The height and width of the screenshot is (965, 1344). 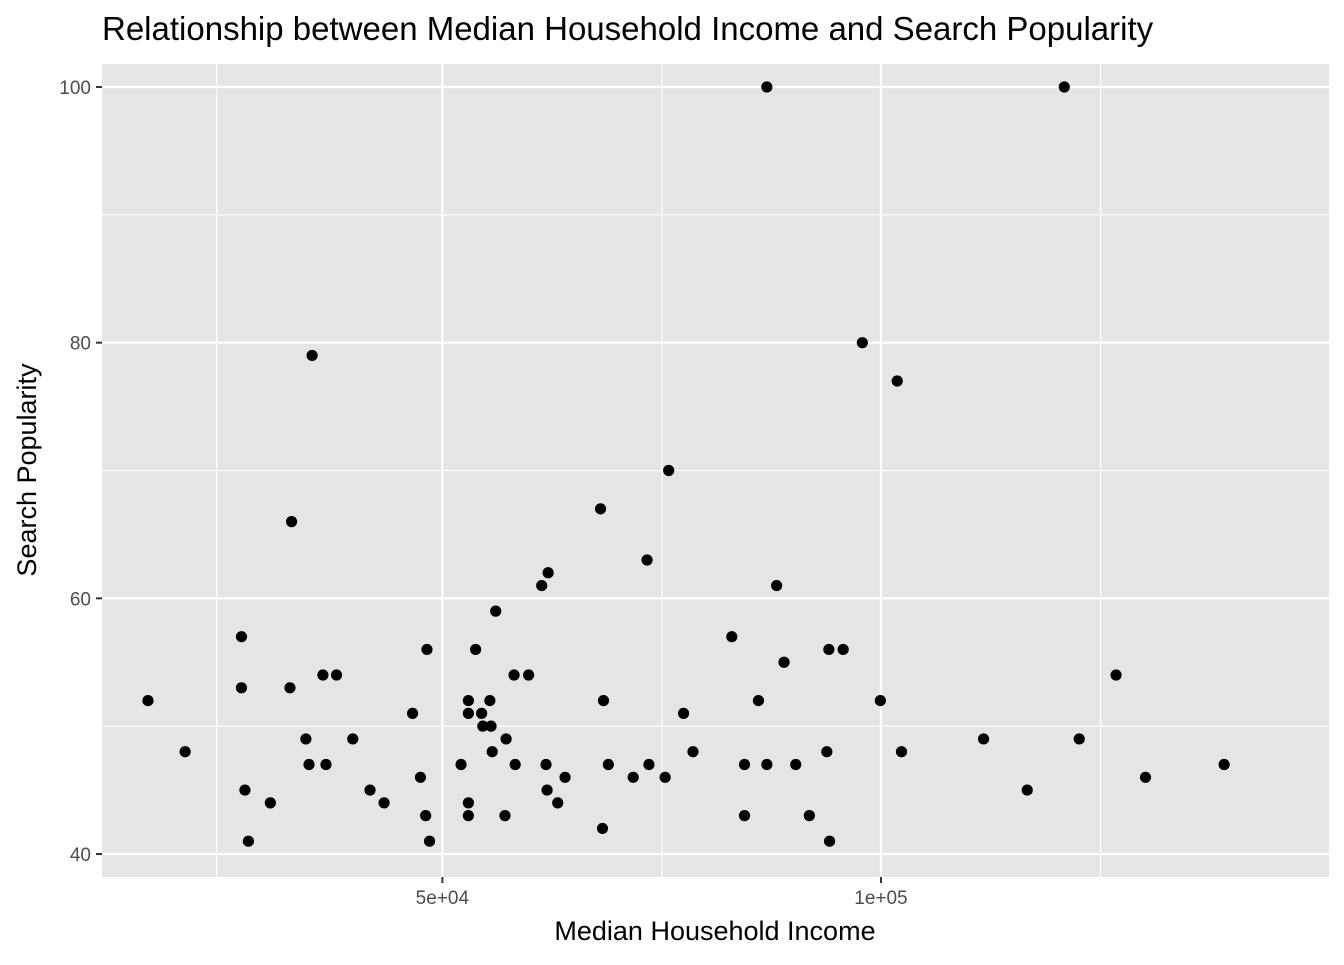 What do you see at coordinates (80, 855) in the screenshot?
I see `y-tick-label: 40` at bounding box center [80, 855].